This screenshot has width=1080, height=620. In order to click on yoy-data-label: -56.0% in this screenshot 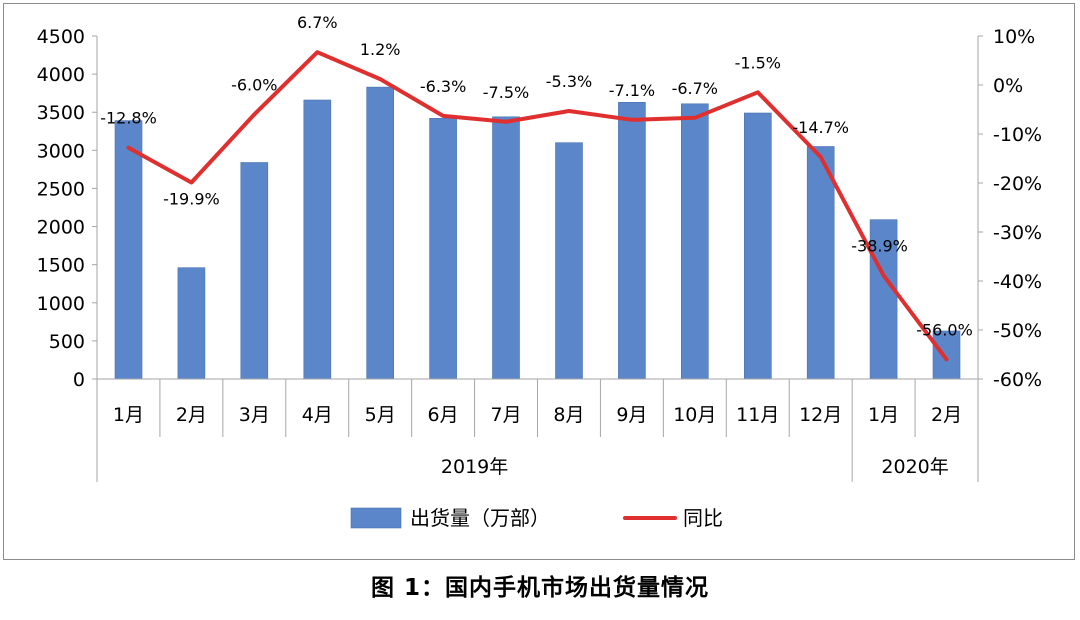, I will do `click(944, 329)`.